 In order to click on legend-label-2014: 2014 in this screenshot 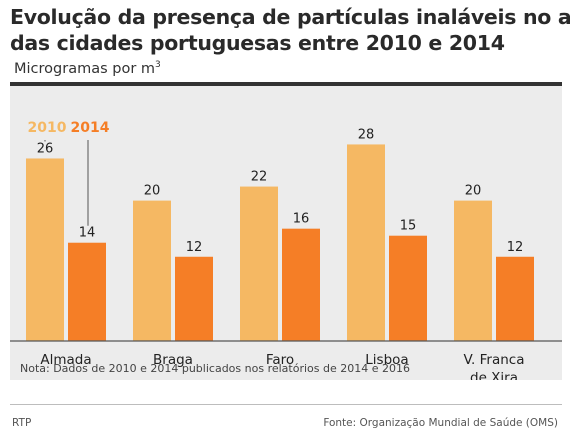, I will do `click(90, 128)`.